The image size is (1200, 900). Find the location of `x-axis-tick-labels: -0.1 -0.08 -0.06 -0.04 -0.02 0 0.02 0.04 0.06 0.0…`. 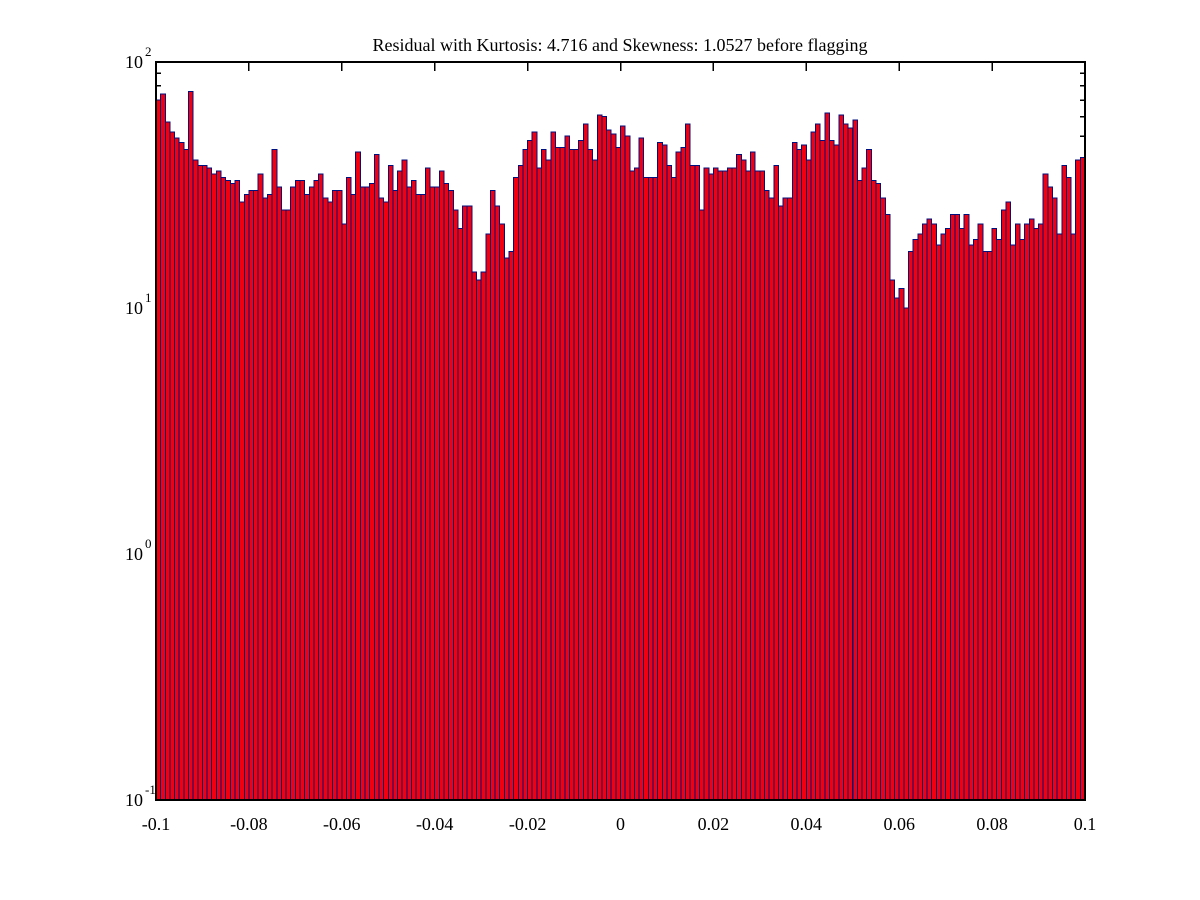

x-axis-tick-labels: -0.1 -0.08 -0.06 -0.04 -0.02 0 0.02 0.04 0.06 0.0… is located at coordinates (619, 824).